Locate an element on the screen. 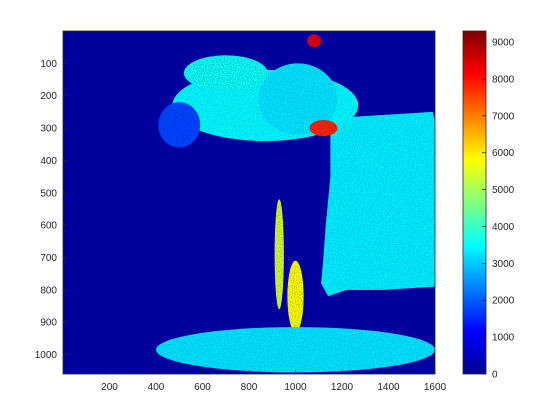 The height and width of the screenshot is (420, 560). y-tick-label: 900 is located at coordinates (48, 323).